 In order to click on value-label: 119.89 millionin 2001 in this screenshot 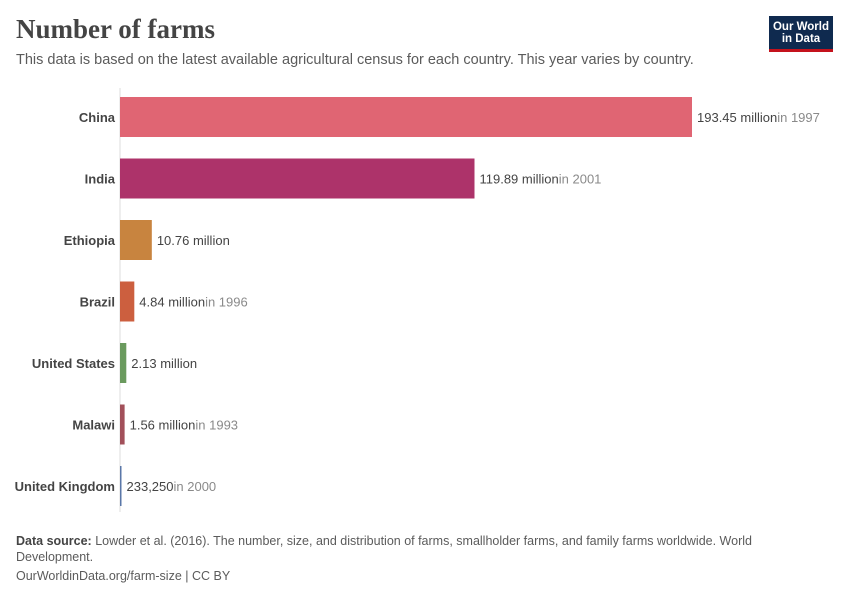, I will do `click(540, 179)`.